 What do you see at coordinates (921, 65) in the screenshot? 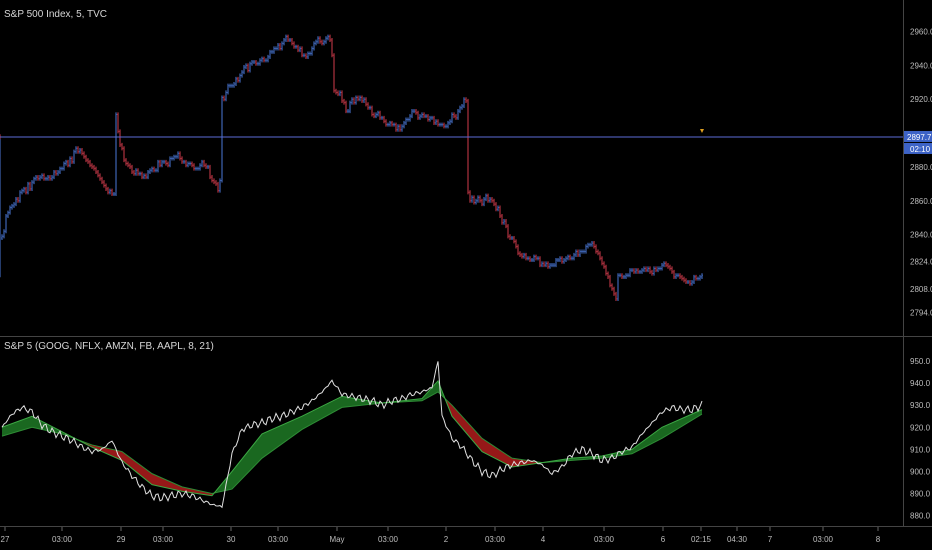
I see `price-tick-label: 2940.0` at bounding box center [921, 65].